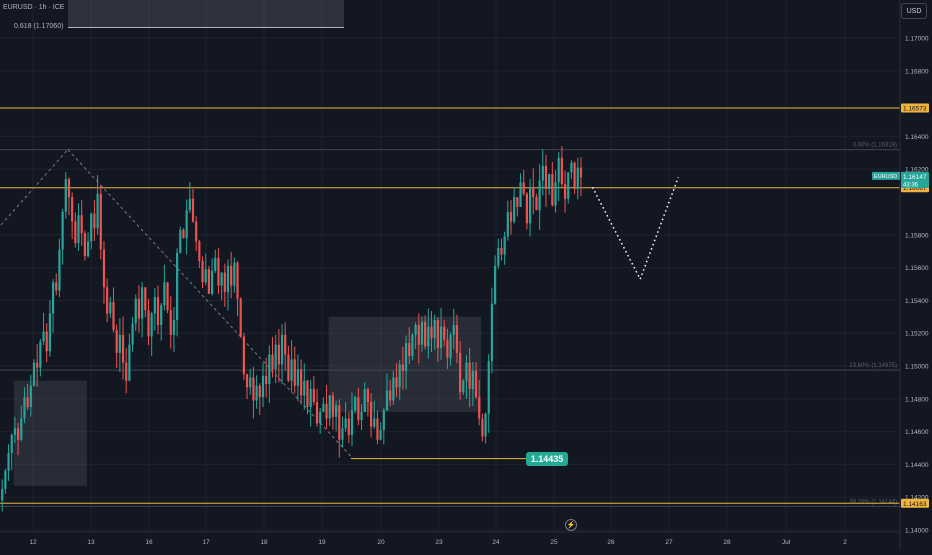  Describe the element at coordinates (873, 502) in the screenshot. I see `fib-level-label: 38.20% (1.14144)` at that location.